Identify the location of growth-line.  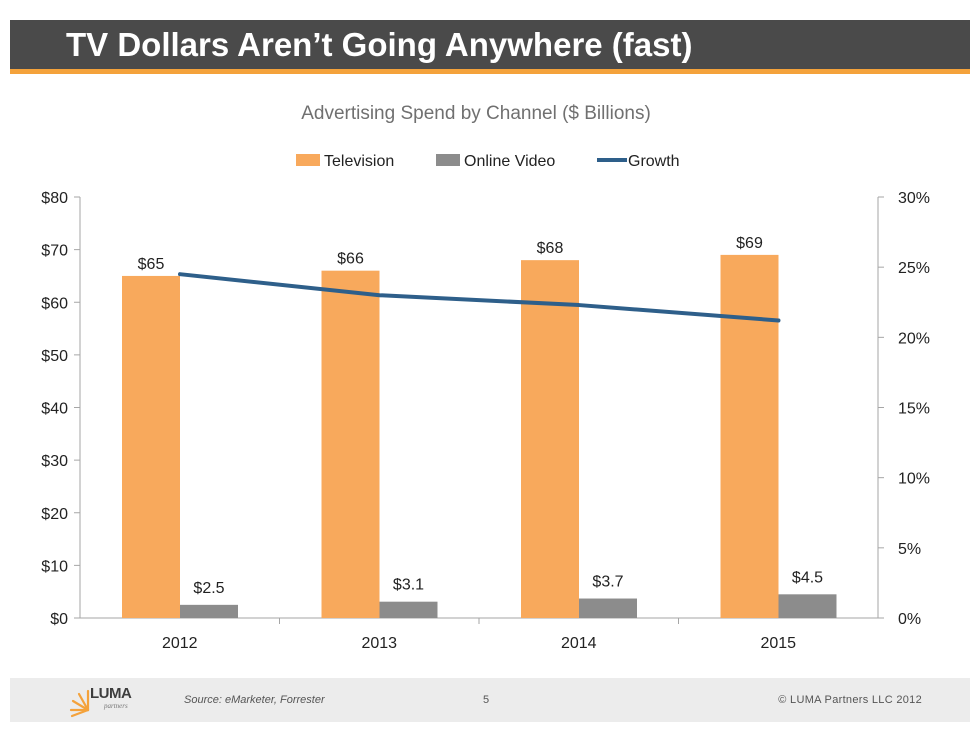
(479, 297).